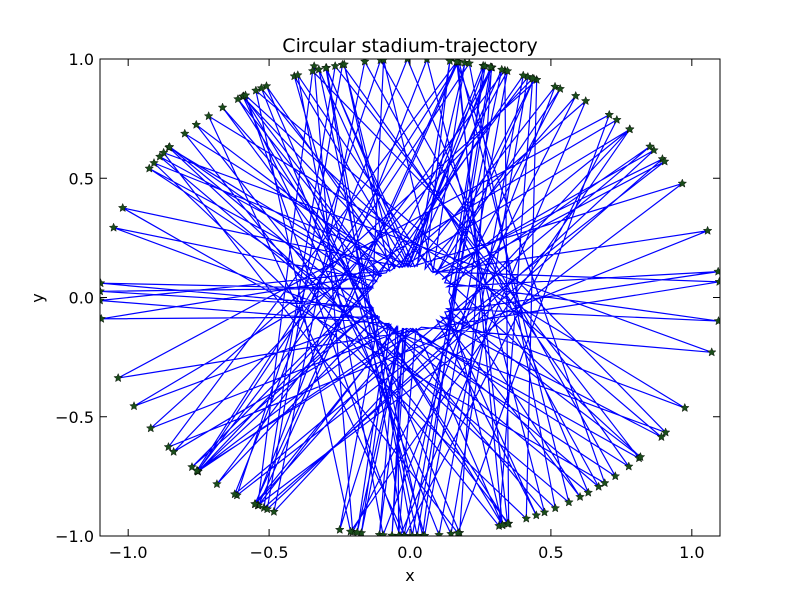 The height and width of the screenshot is (596, 800). I want to click on y-axis-label: y, so click(37, 297).